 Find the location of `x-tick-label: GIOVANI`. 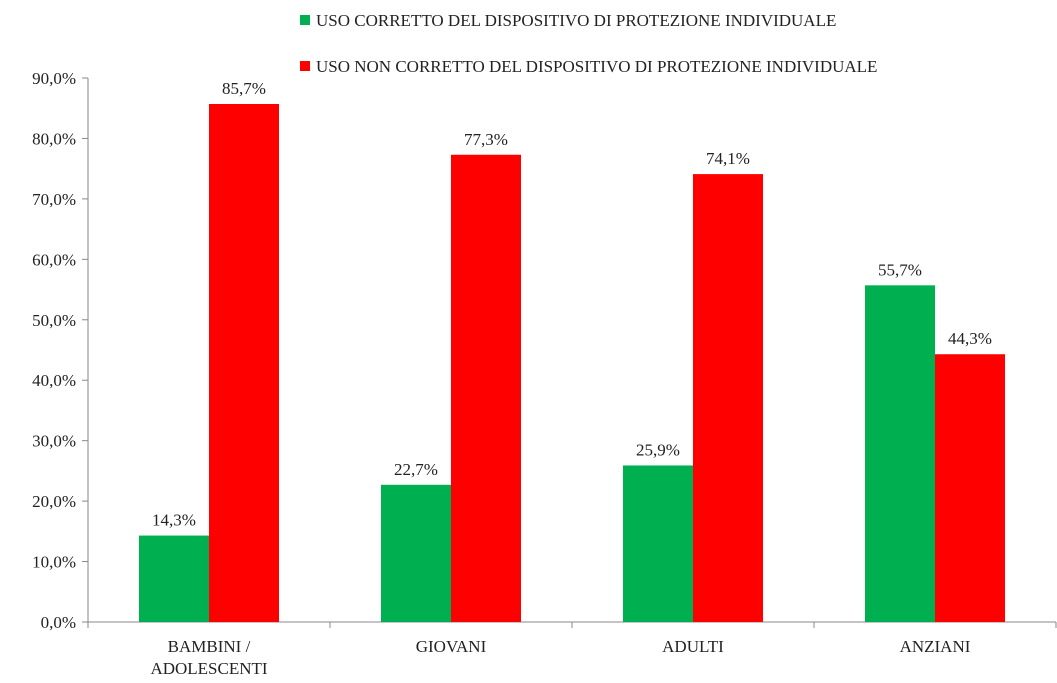

x-tick-label: GIOVANI is located at coordinates (451, 646).